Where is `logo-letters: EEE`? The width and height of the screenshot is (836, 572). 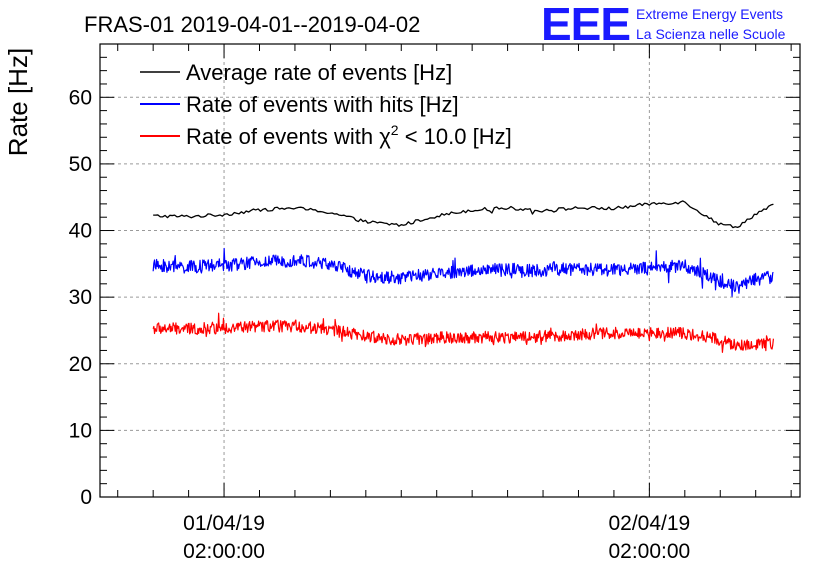
logo-letters: EEE is located at coordinates (585, 25).